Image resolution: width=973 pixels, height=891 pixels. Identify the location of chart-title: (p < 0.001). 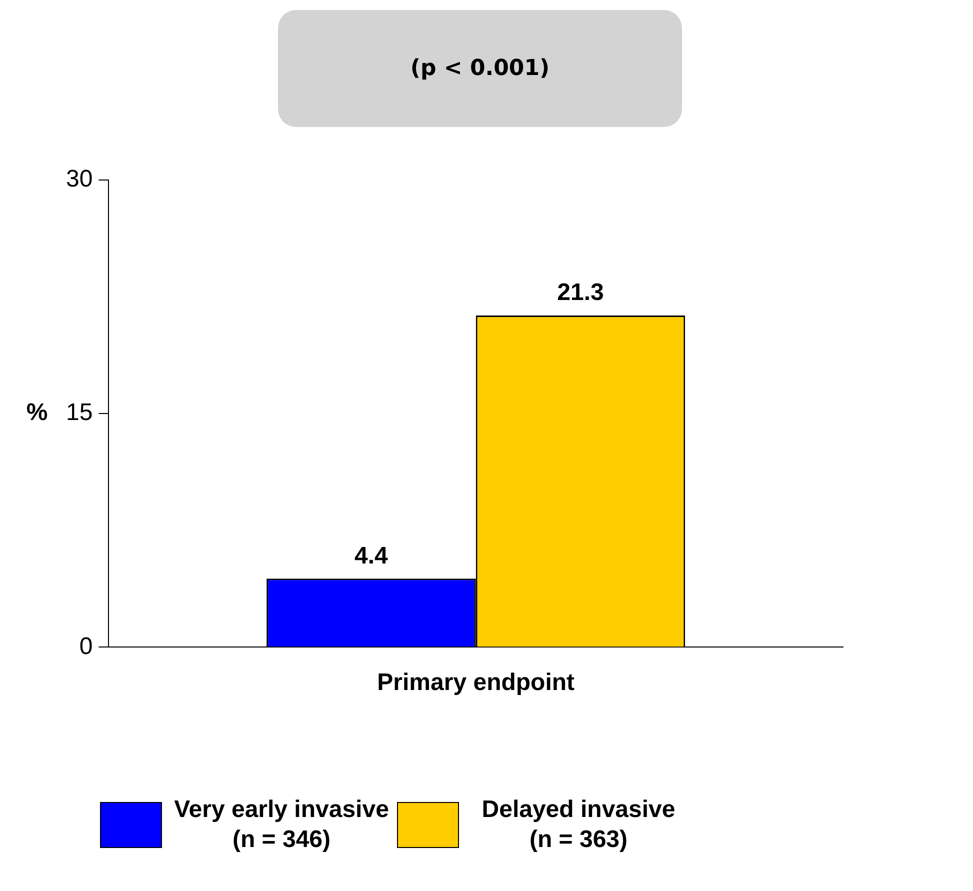
(480, 68).